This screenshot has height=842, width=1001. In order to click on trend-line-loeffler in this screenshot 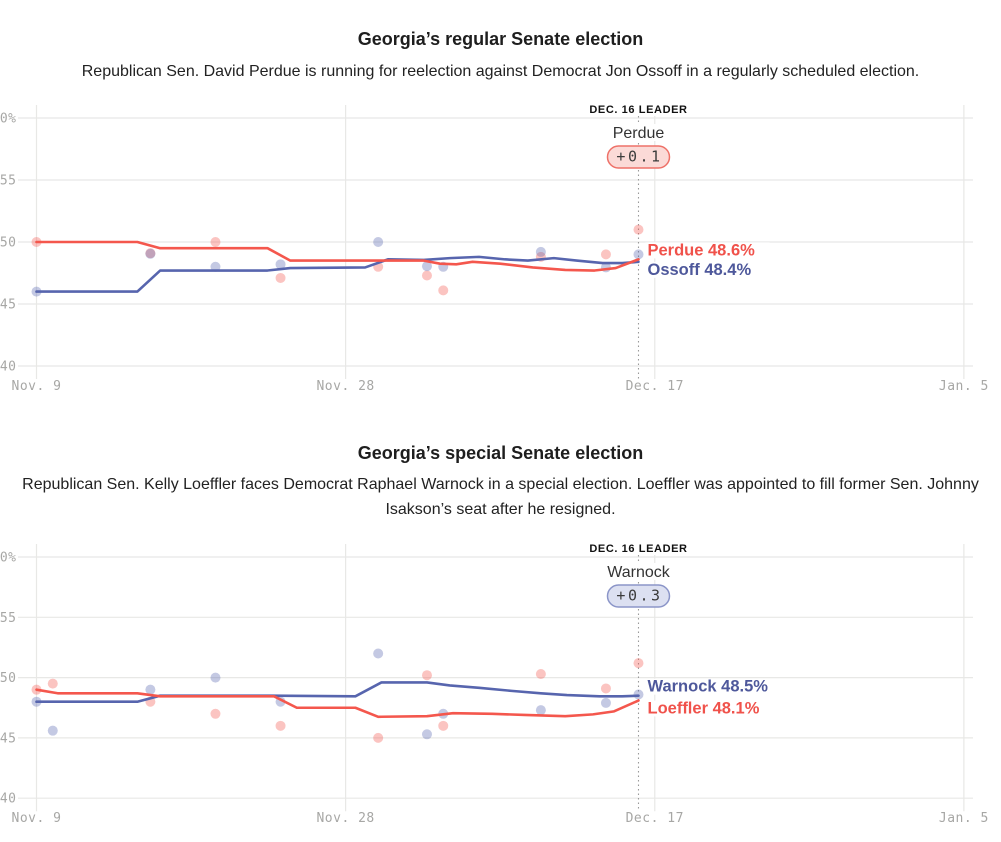, I will do `click(337, 703)`.